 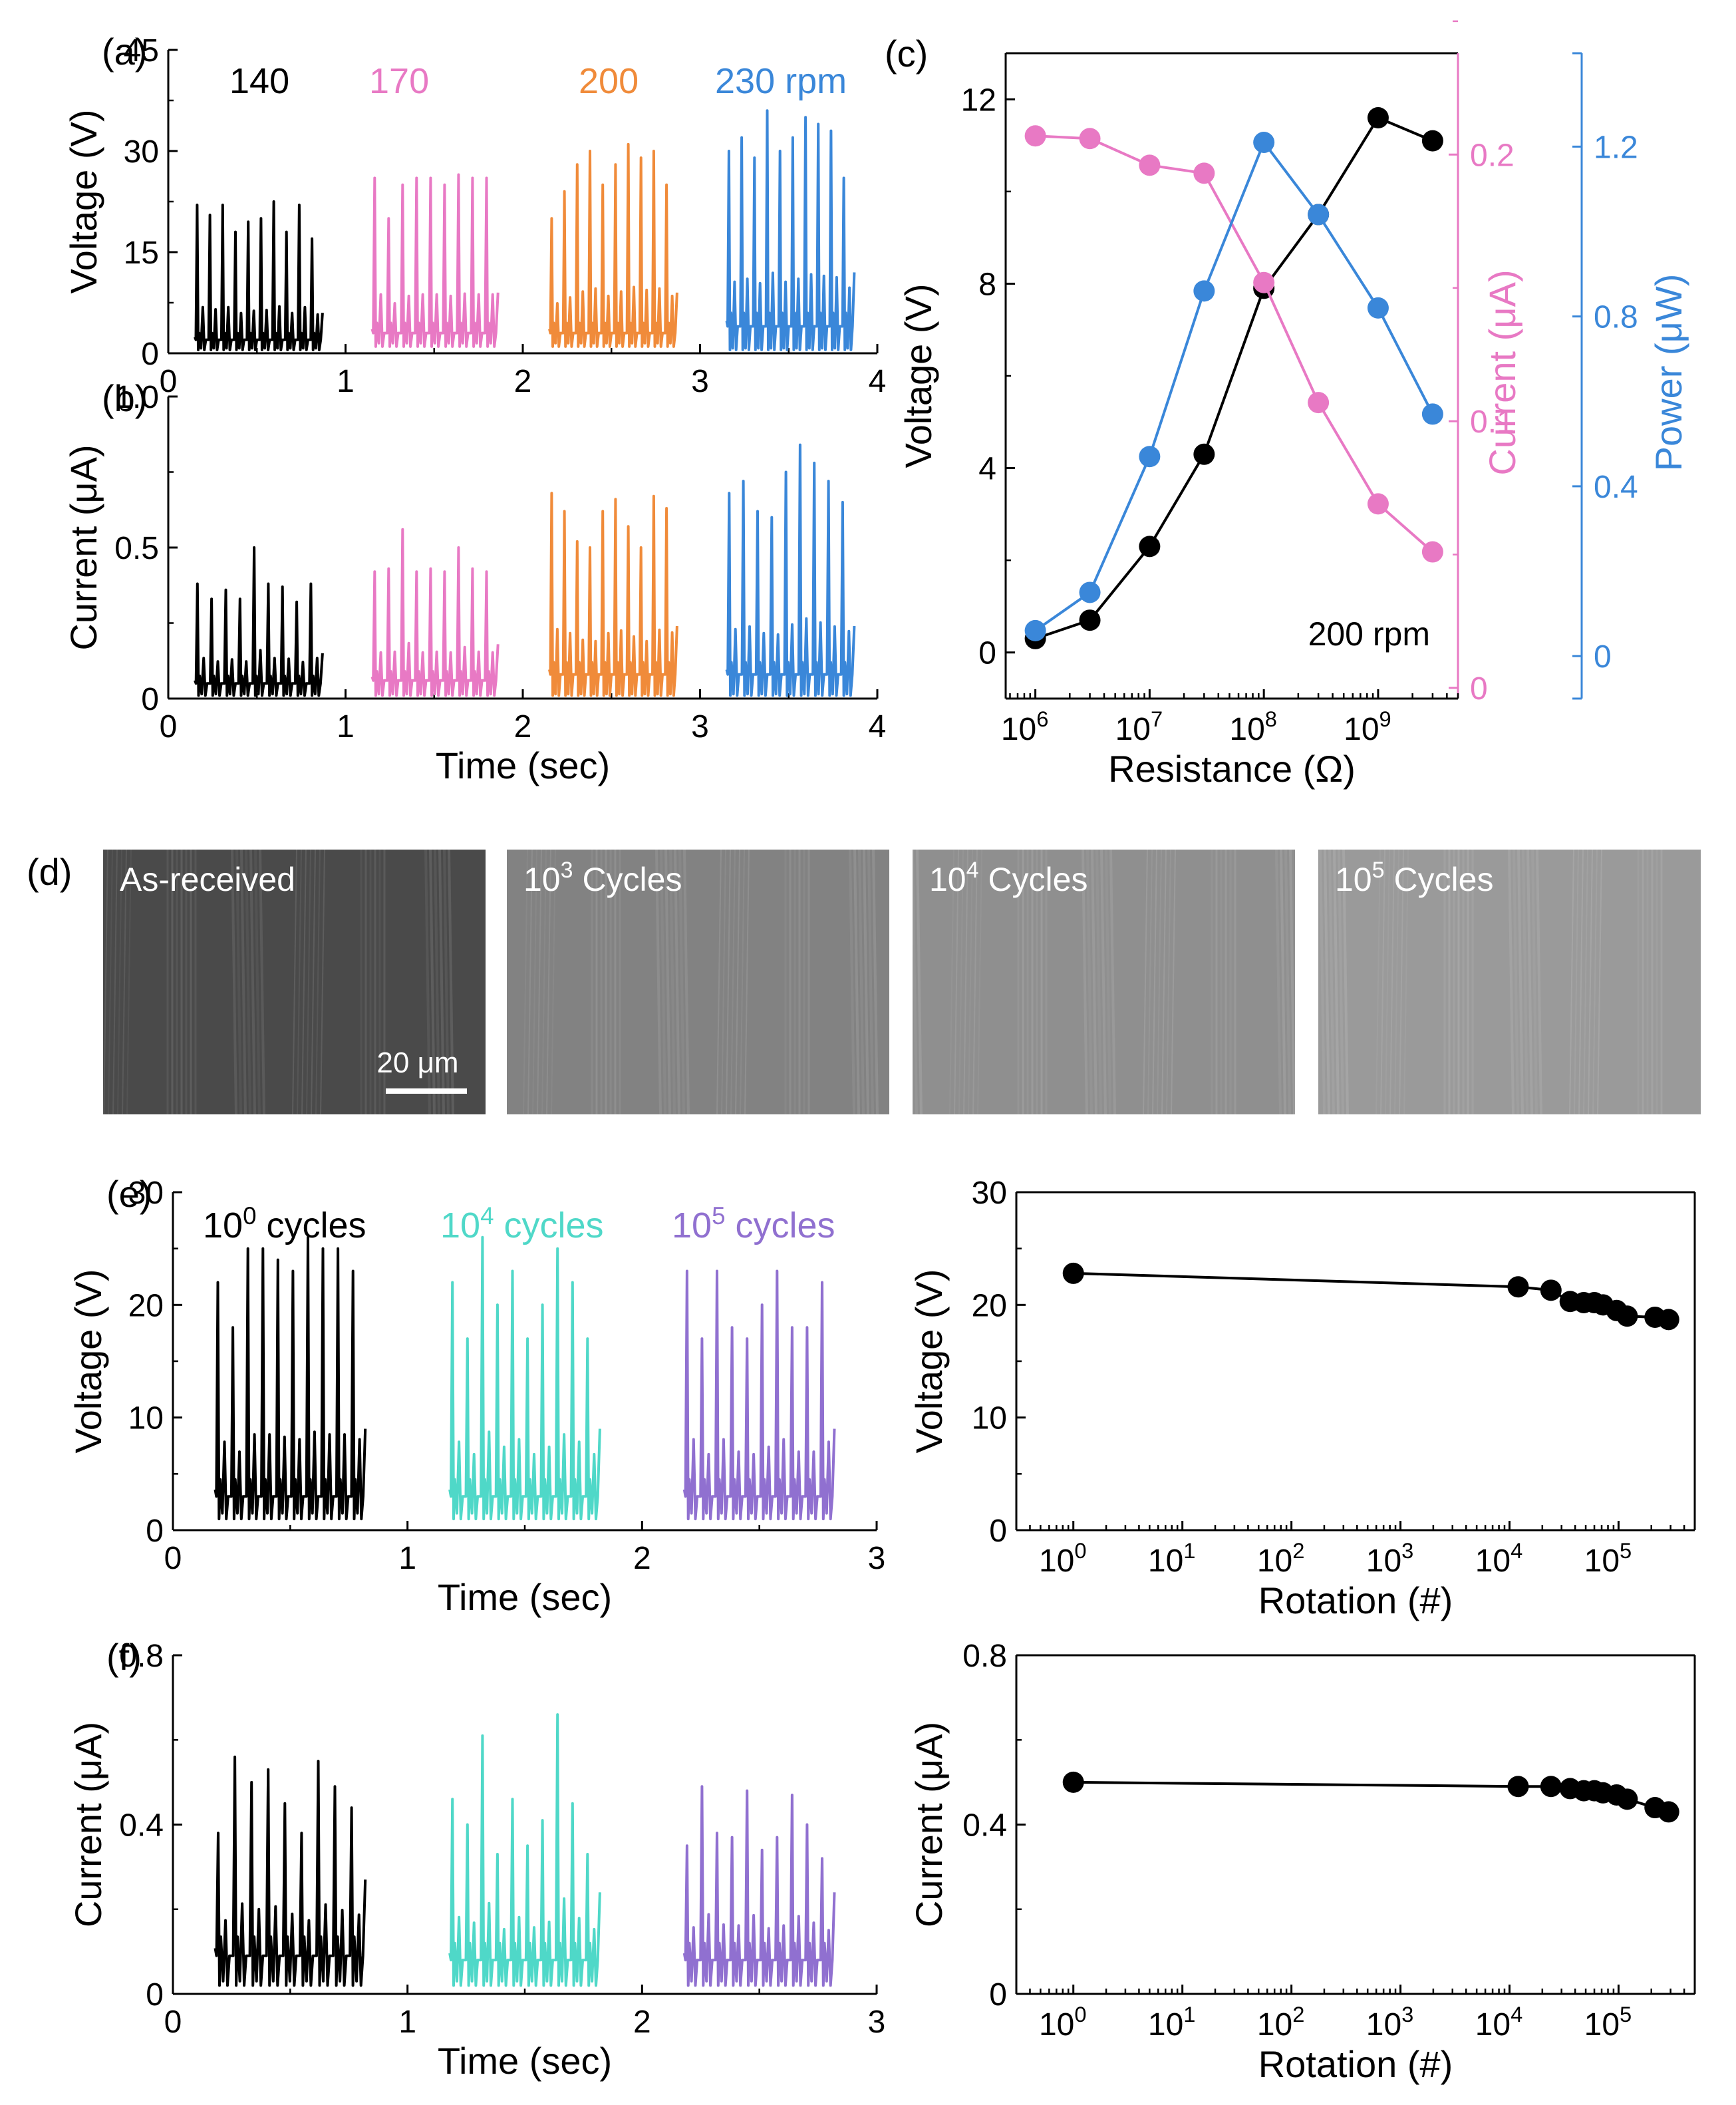 I want to click on e-right-xtick-label-exp: 2, so click(x=1298, y=1550).